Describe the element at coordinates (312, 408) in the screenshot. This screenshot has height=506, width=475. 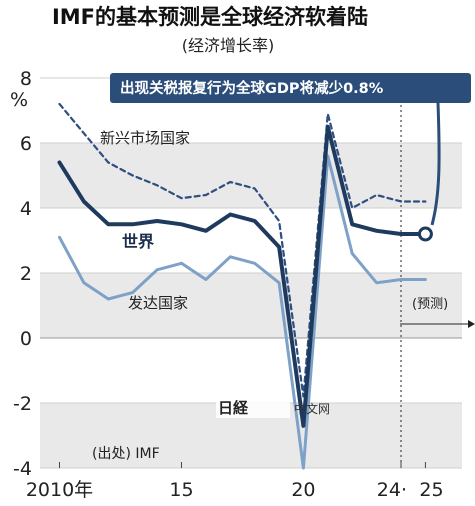
I see `watermark-site: 中文网` at that location.